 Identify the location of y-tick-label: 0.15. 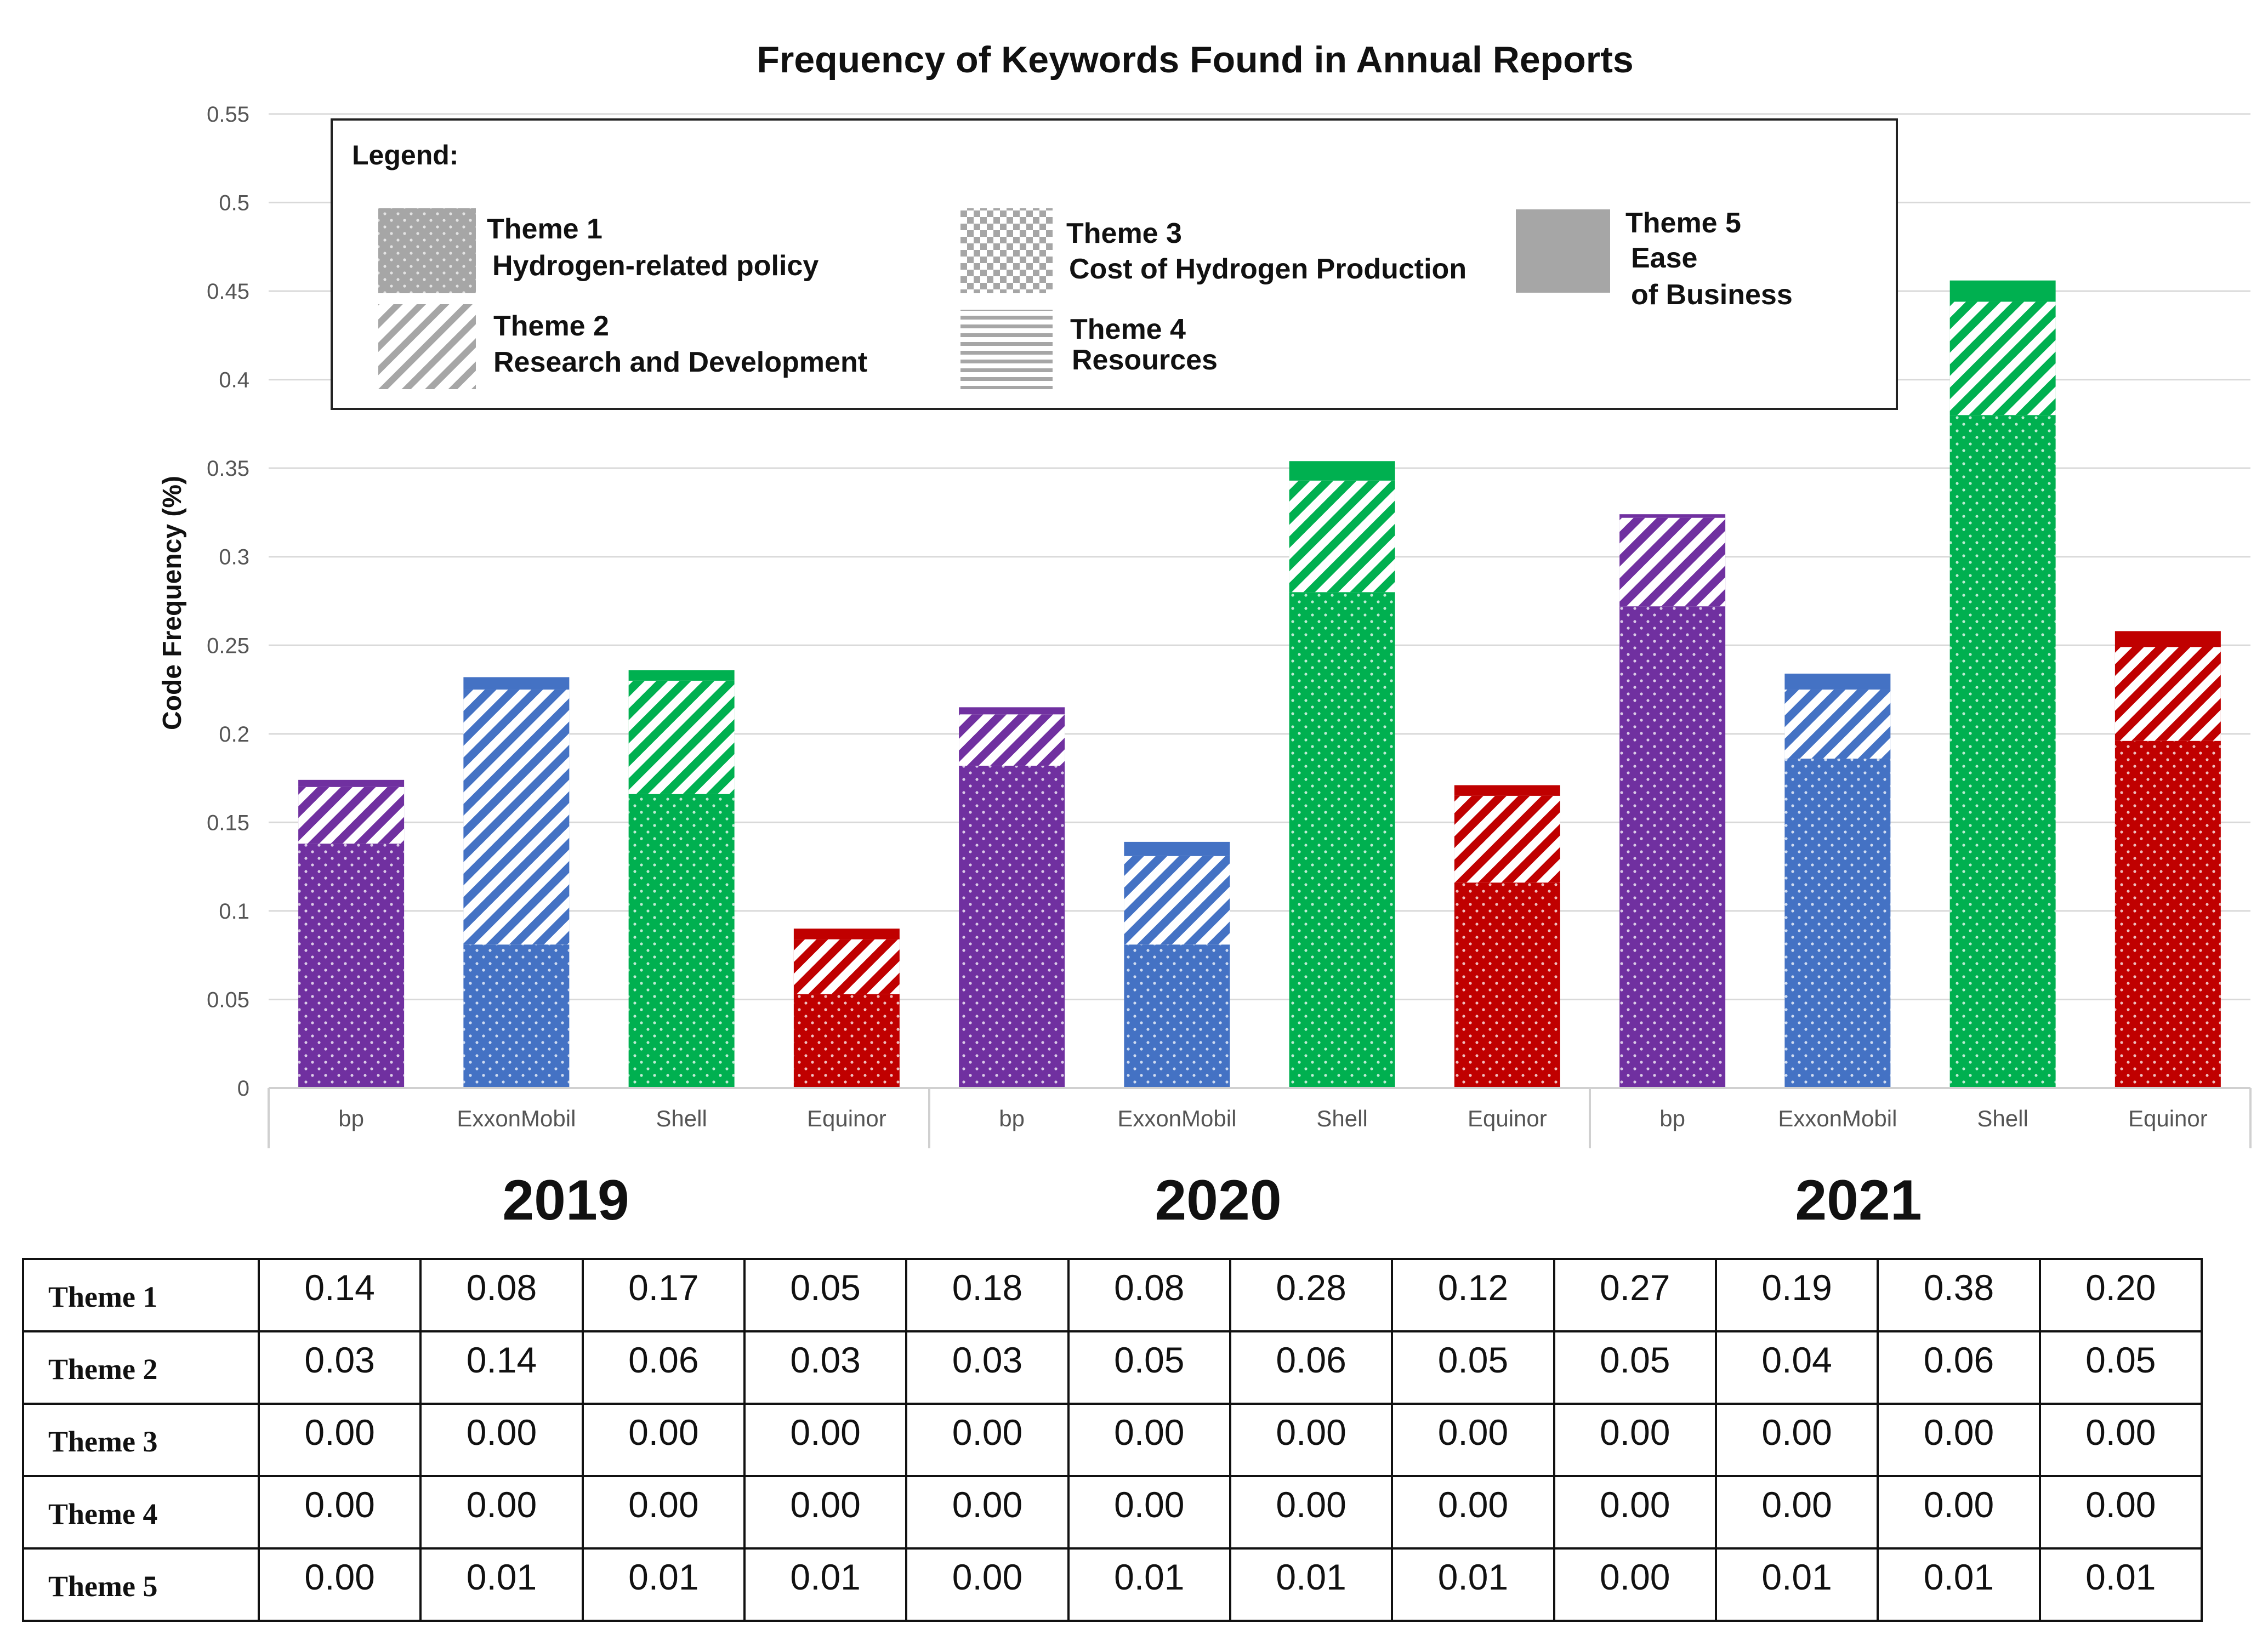
(228, 823).